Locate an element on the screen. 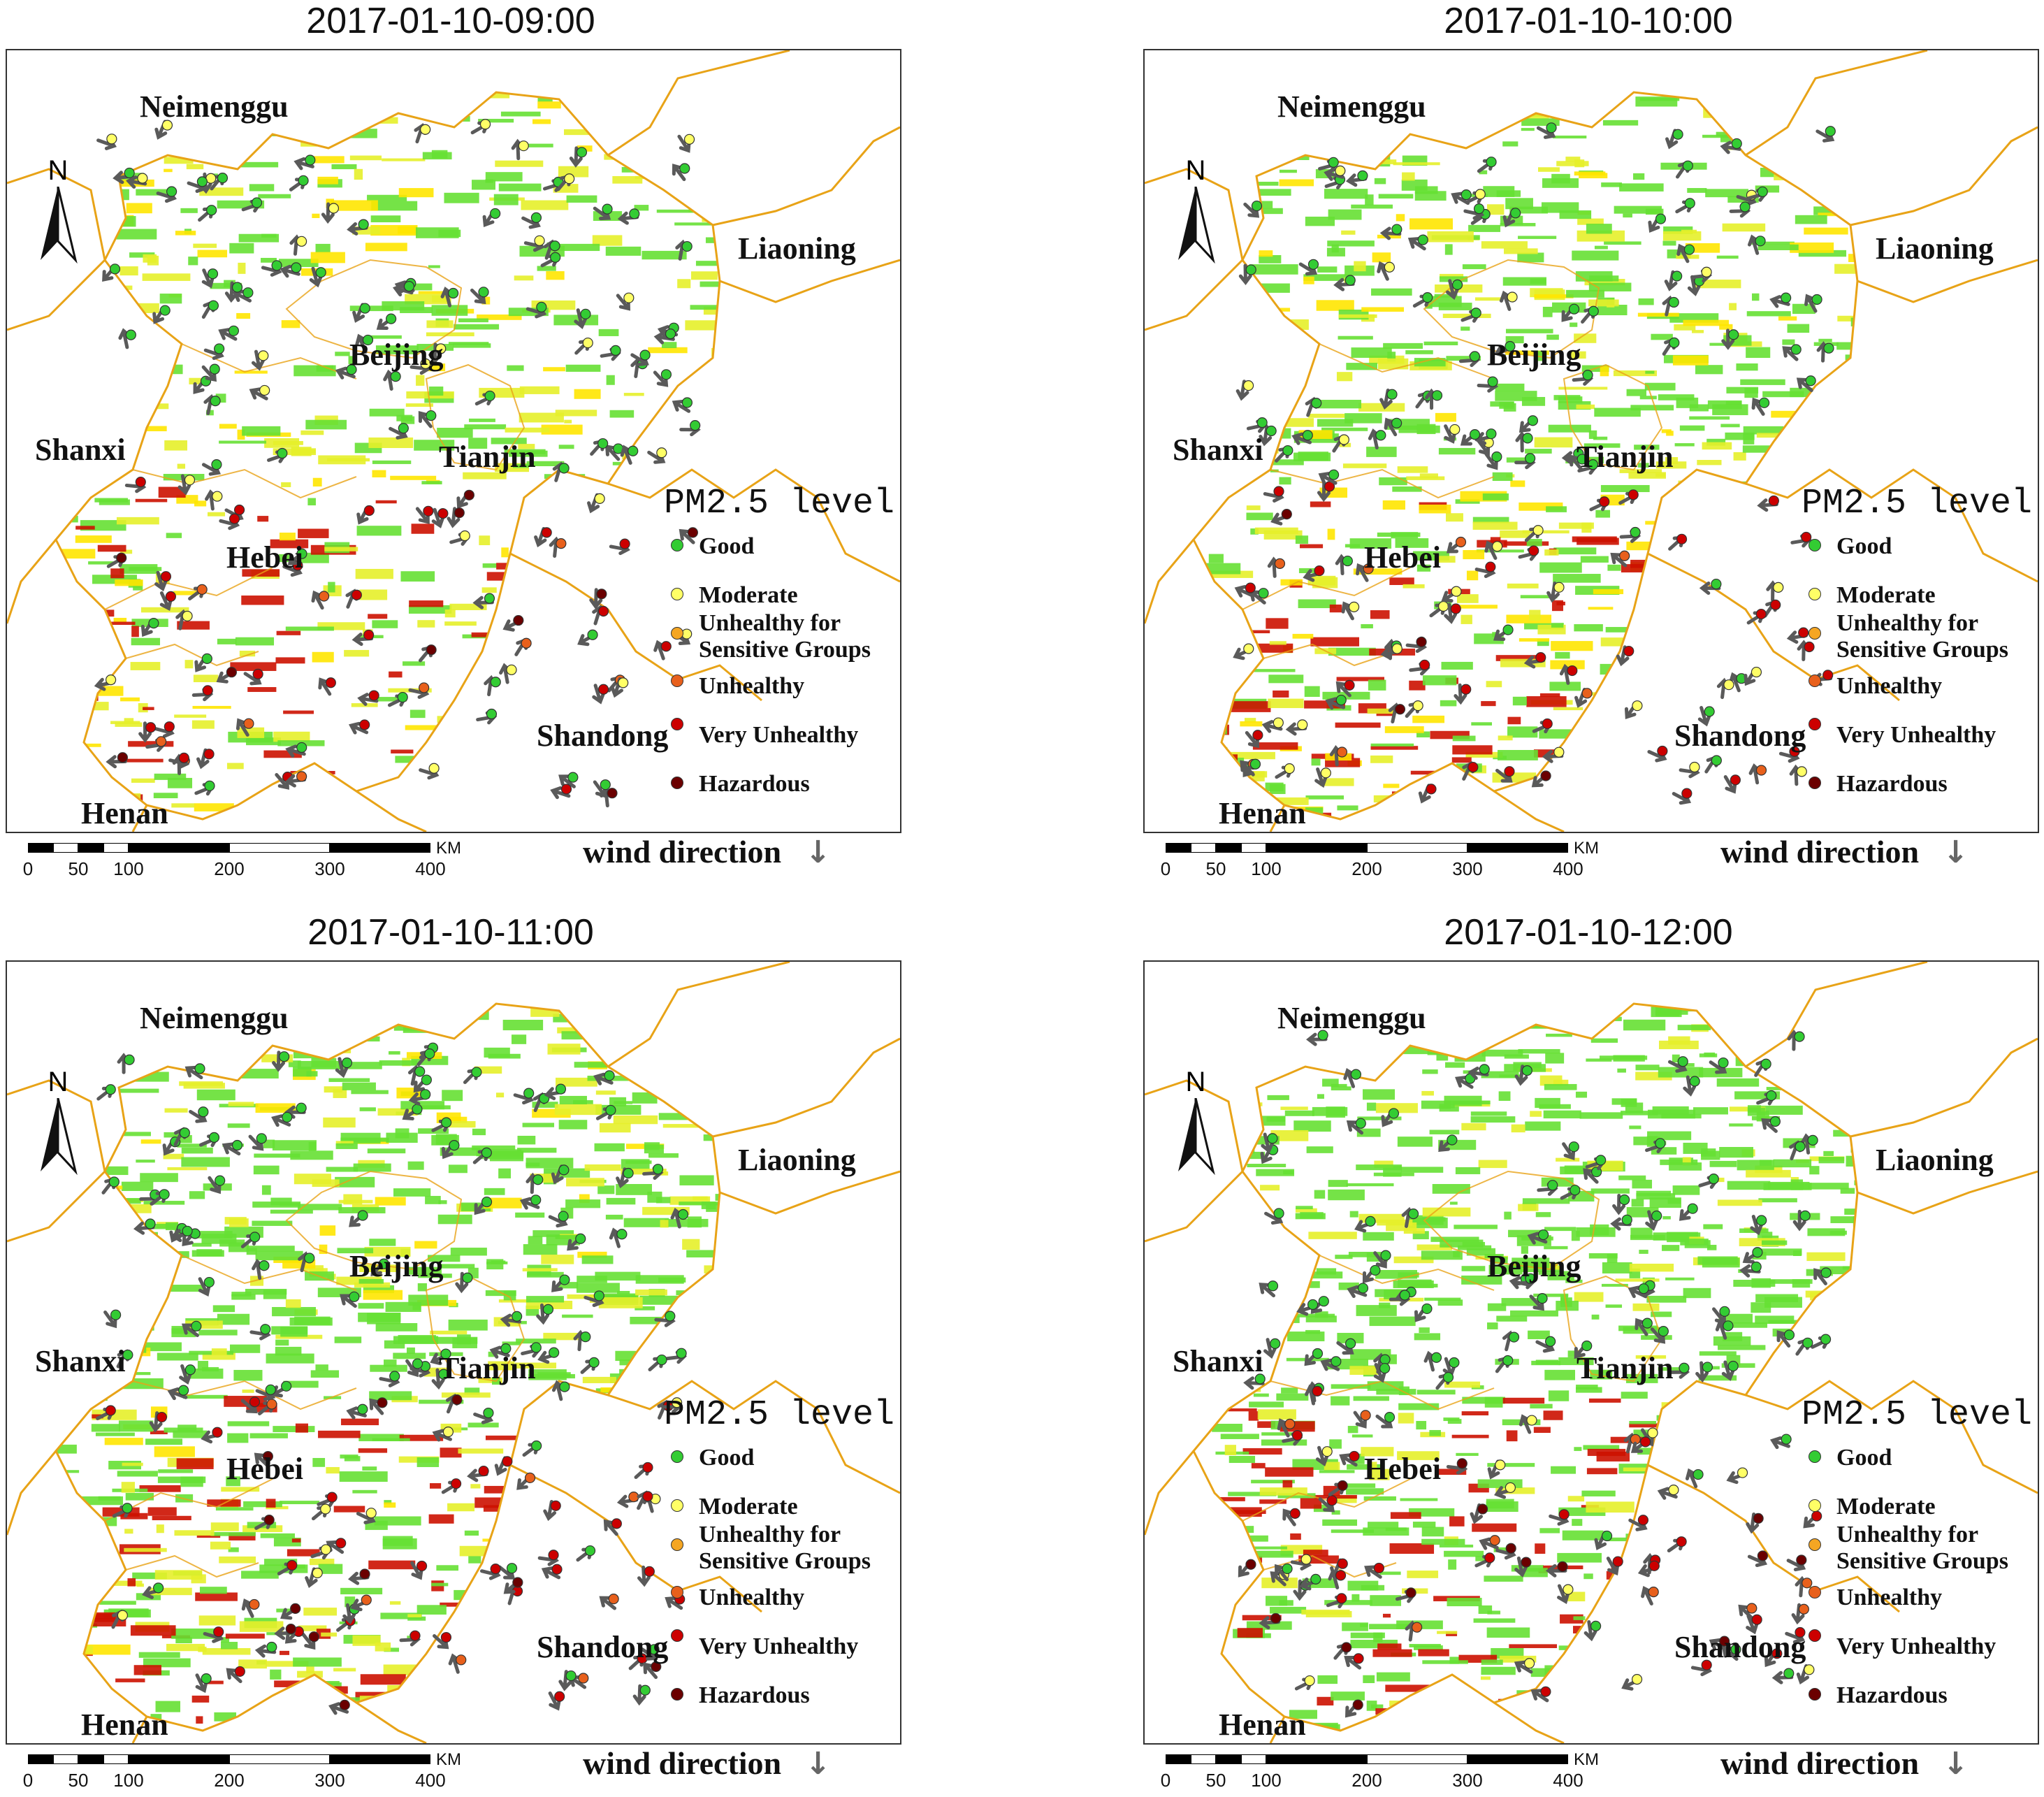  region-label-neimenggu: Neimenggu is located at coordinates (1351, 106).